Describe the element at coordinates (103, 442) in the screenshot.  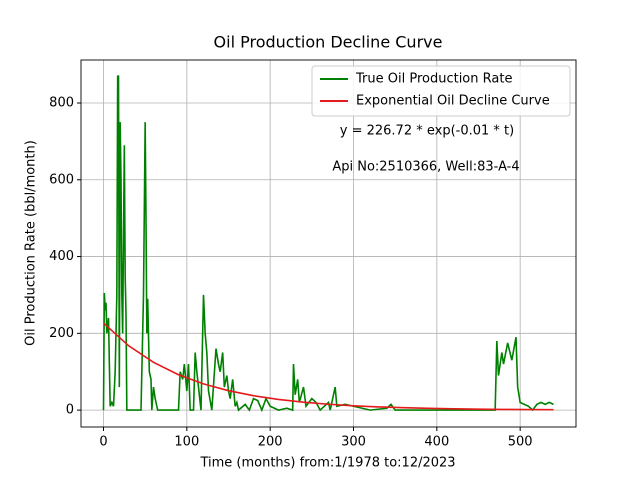
I see `x-tick-label: 0` at that location.